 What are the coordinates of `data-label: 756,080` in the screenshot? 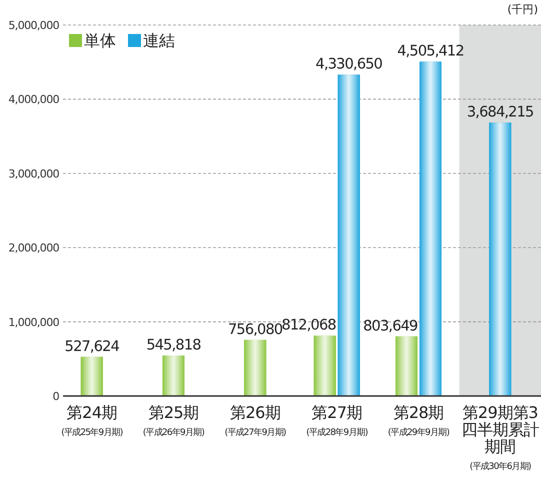 It's located at (255, 330).